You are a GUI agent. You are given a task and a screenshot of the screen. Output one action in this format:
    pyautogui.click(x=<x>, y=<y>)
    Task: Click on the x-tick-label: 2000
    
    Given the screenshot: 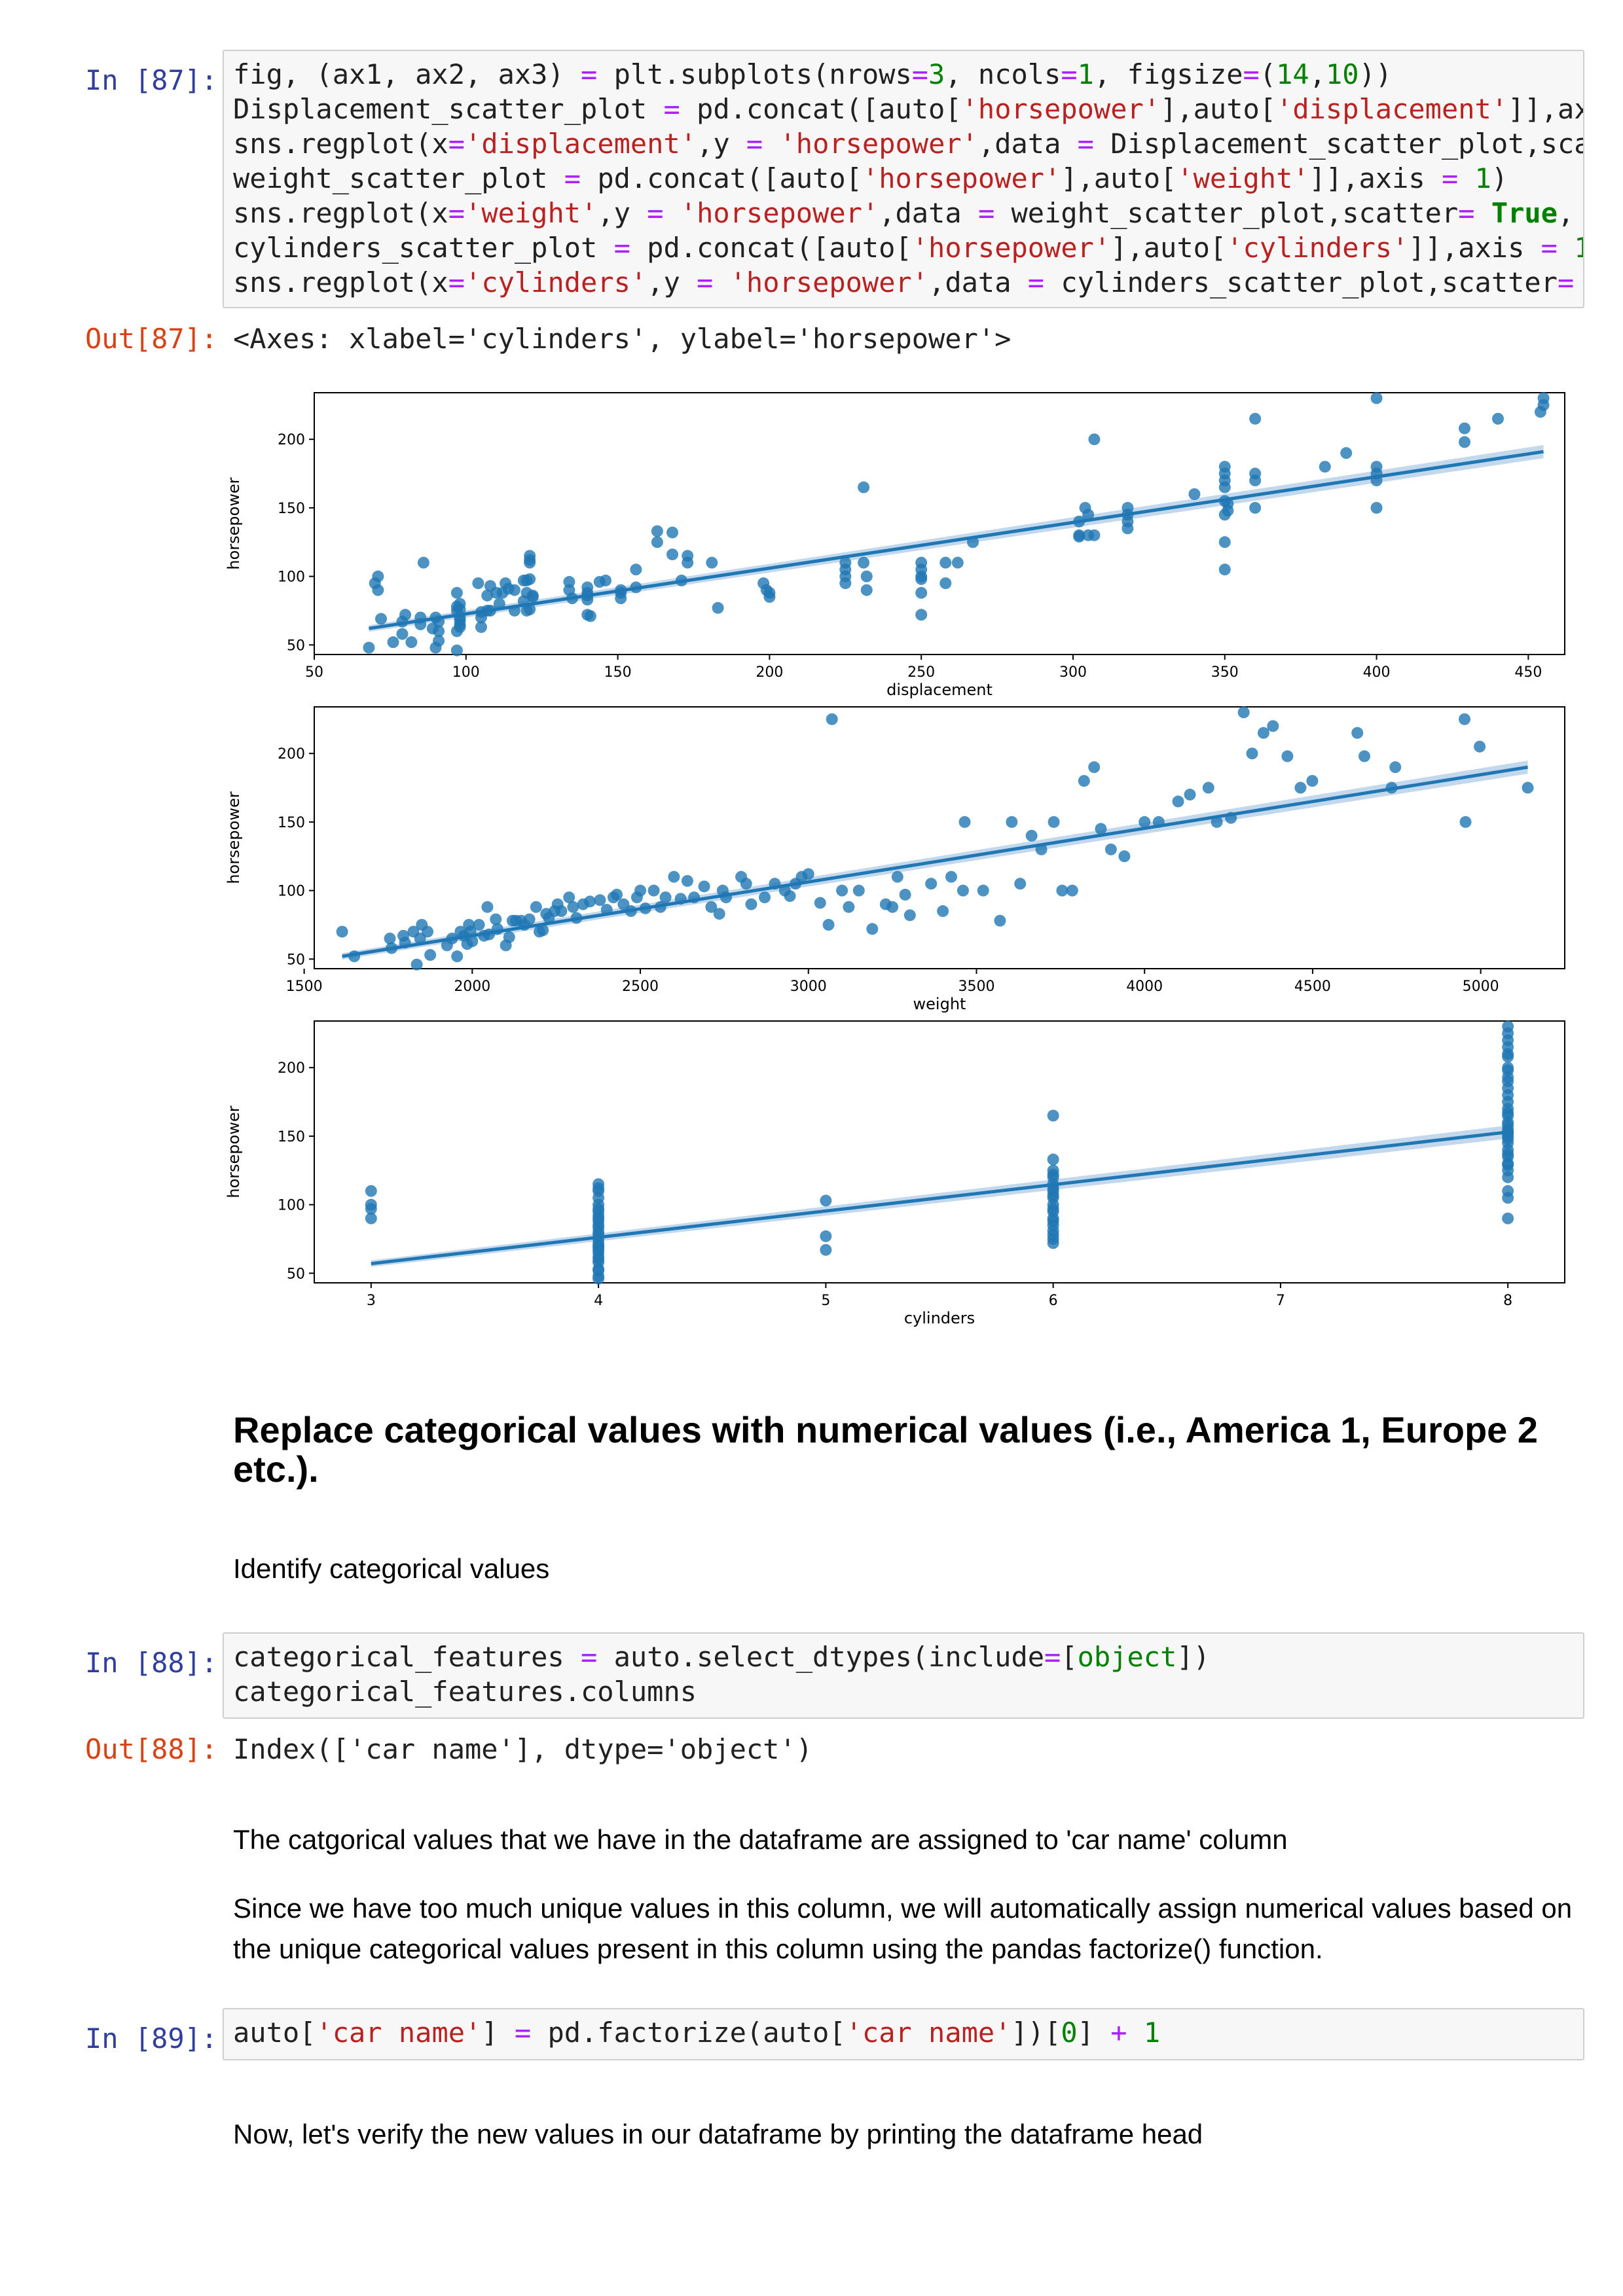 What is the action you would take?
    pyautogui.click(x=472, y=986)
    